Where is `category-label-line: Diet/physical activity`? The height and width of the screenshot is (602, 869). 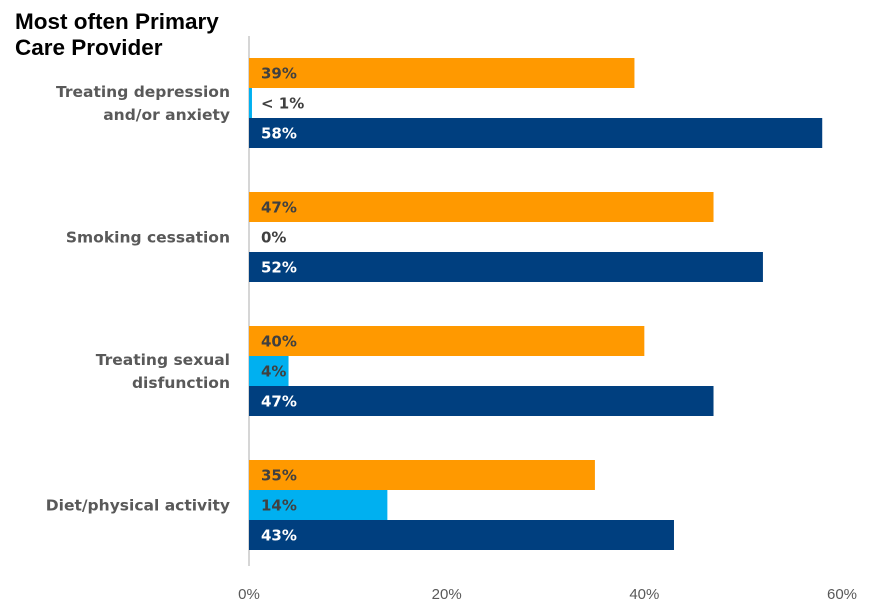 category-label-line: Diet/physical activity is located at coordinates (138, 506).